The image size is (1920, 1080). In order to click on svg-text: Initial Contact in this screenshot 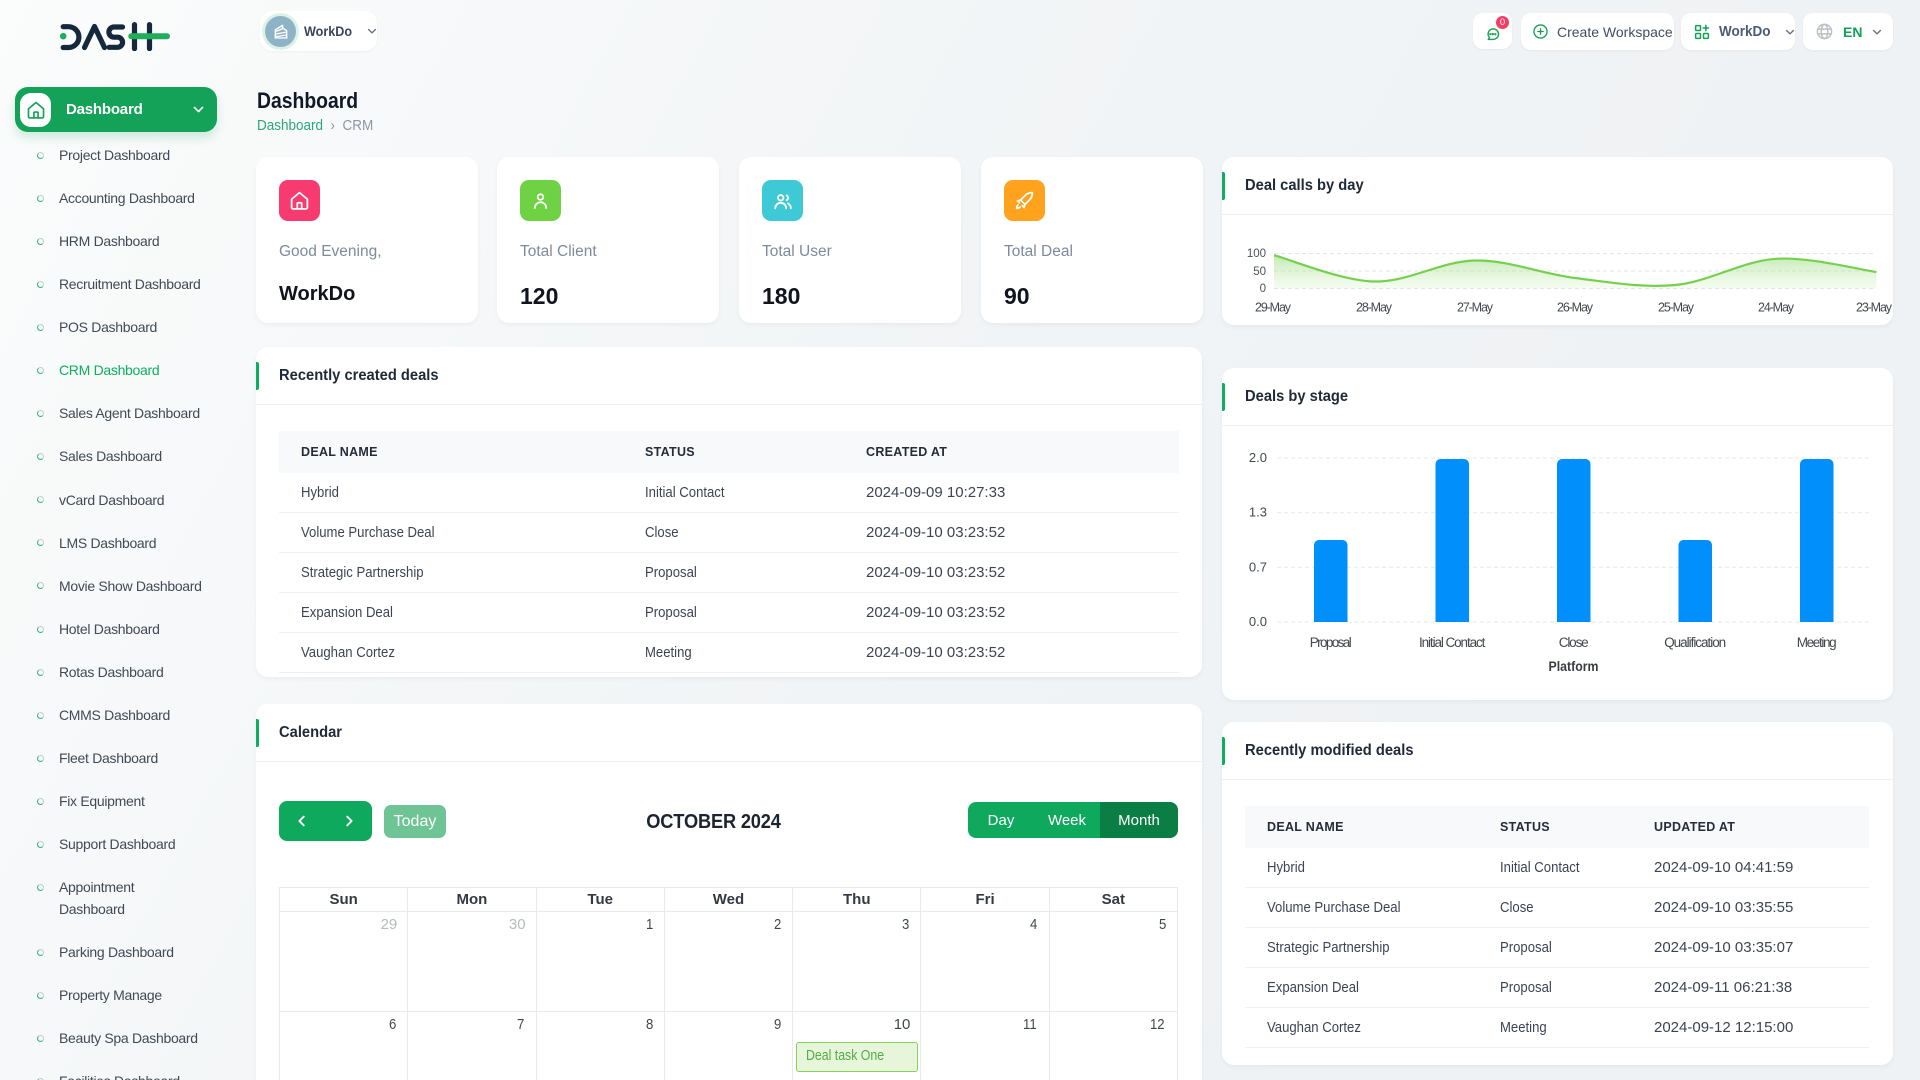, I will do `click(1452, 642)`.